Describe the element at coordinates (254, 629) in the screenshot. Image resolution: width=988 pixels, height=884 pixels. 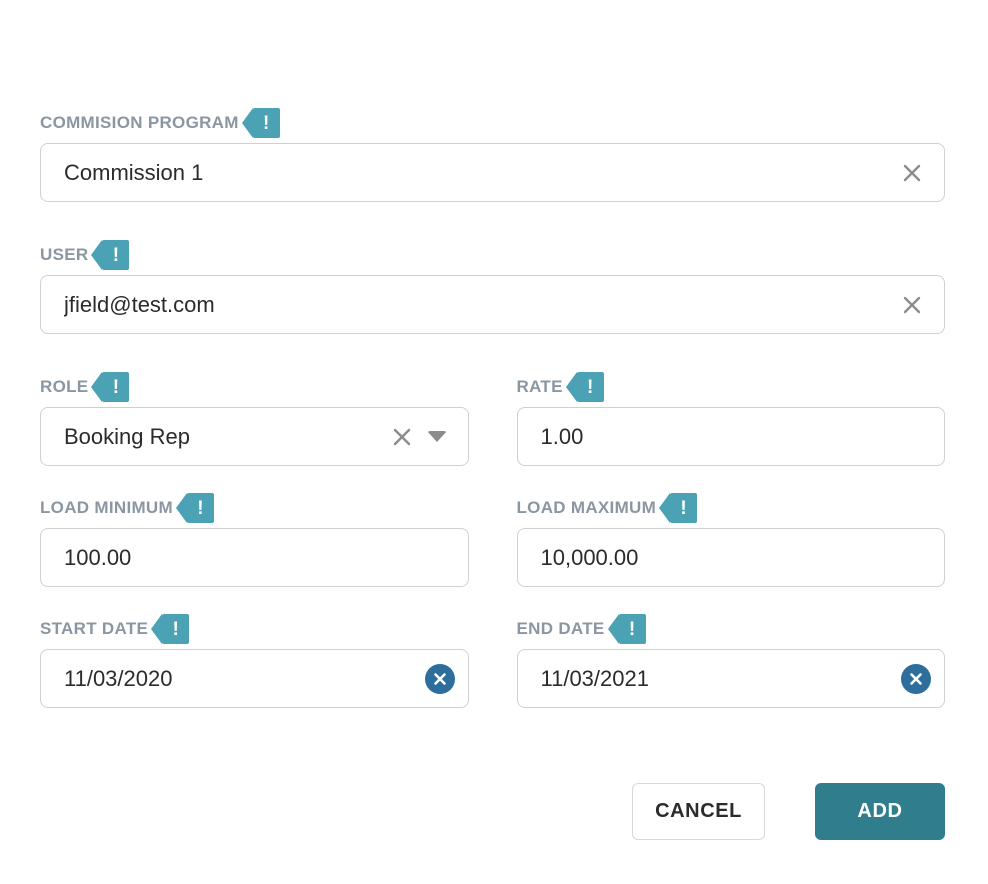
I see `start-date-label-row: START DATE !` at that location.